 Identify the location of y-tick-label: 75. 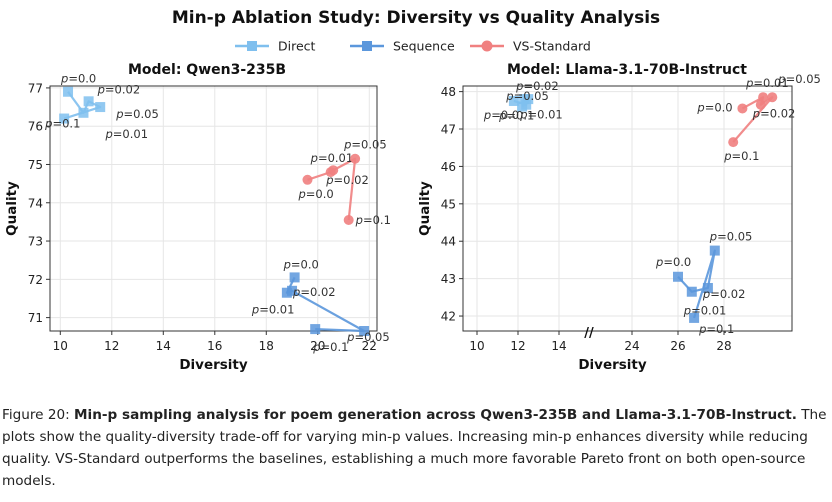
(35, 165).